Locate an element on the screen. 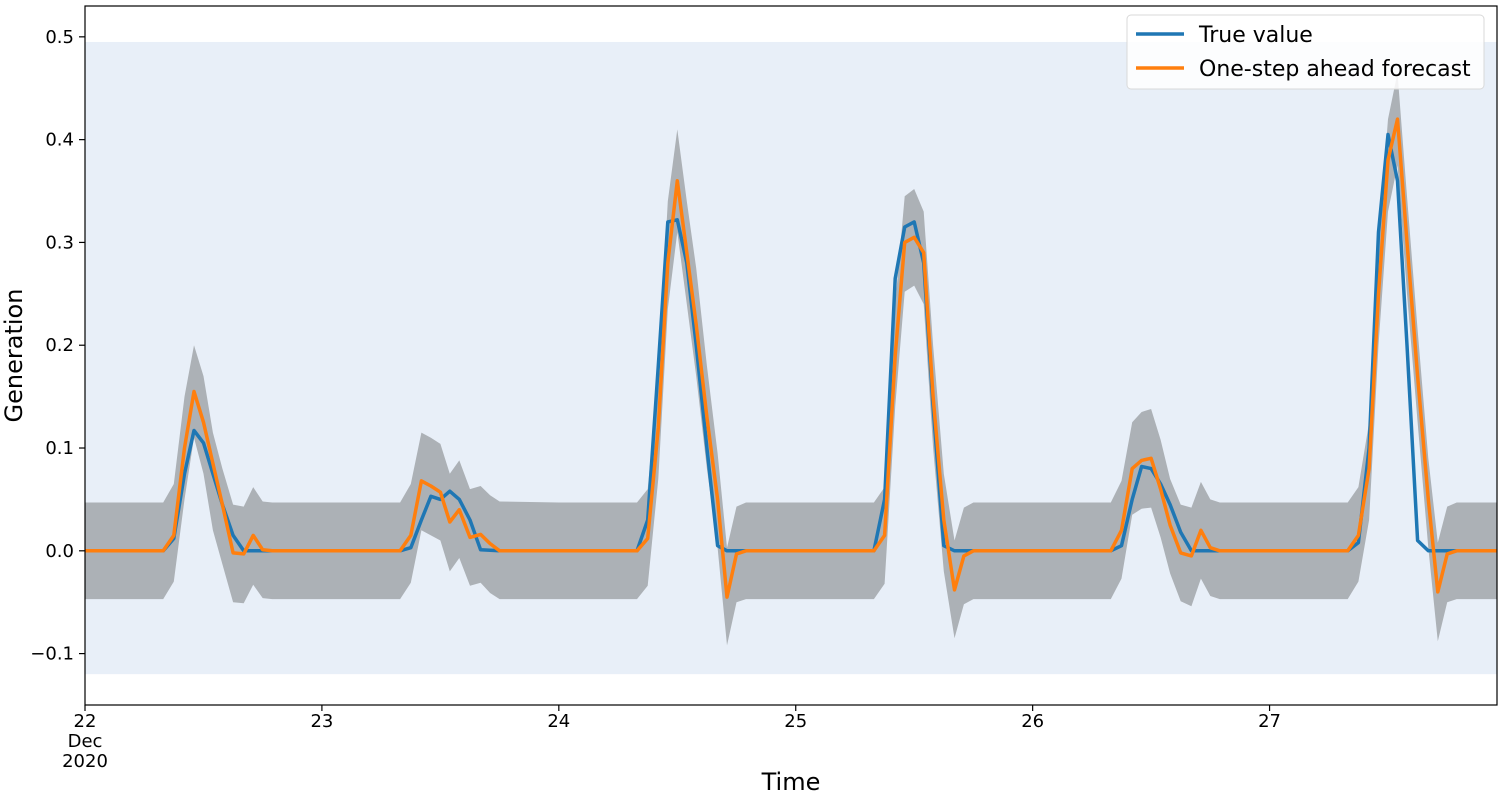 This screenshot has width=1501, height=795. legend: True value One-step ahead forecast is located at coordinates (1305, 52).